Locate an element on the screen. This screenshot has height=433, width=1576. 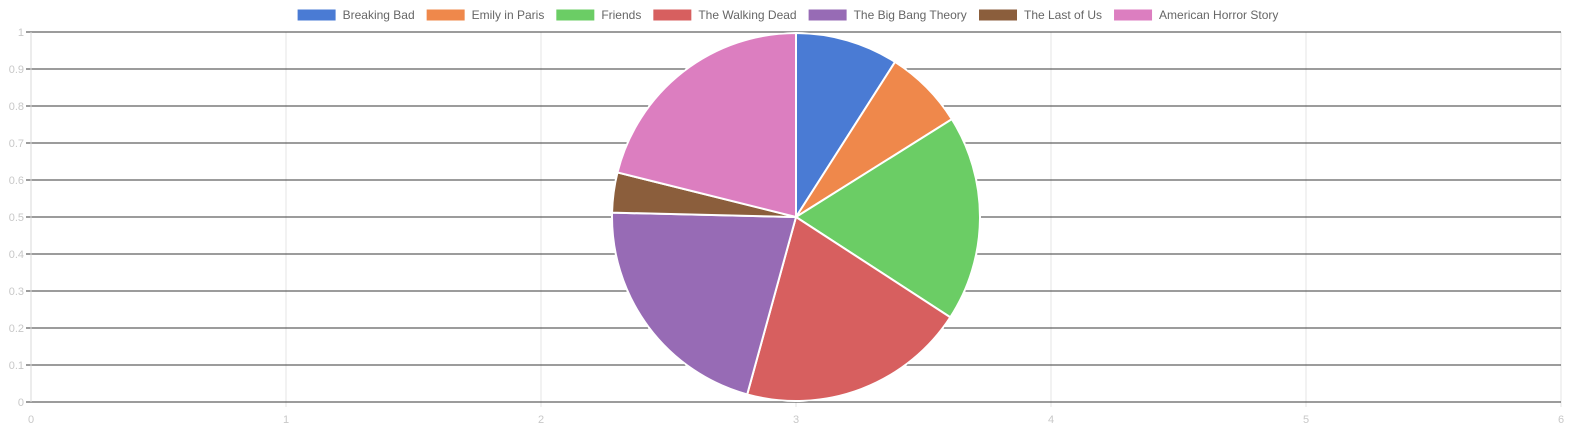
y-tick-label: 0.6 is located at coordinates (16, 181).